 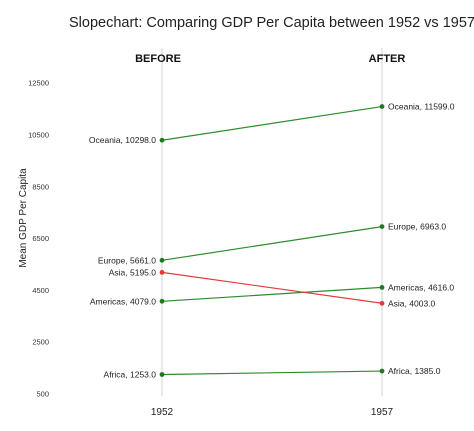 What do you see at coordinates (40, 342) in the screenshot?
I see `y-tick-label: 2500` at bounding box center [40, 342].